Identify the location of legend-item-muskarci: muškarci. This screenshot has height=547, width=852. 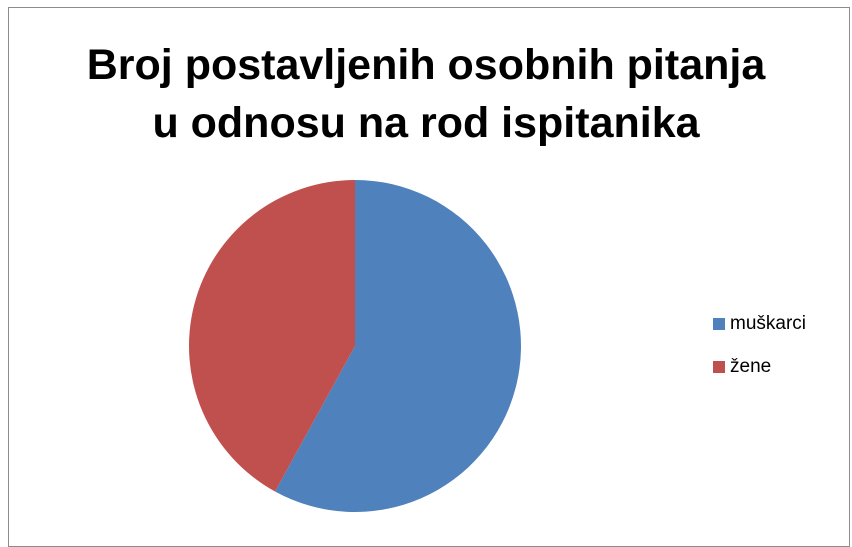
(759, 323).